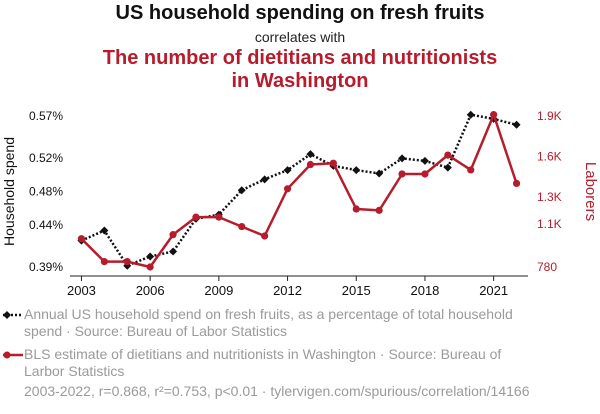  What do you see at coordinates (81, 290) in the screenshot?
I see `x-tick-label: 2003` at bounding box center [81, 290].